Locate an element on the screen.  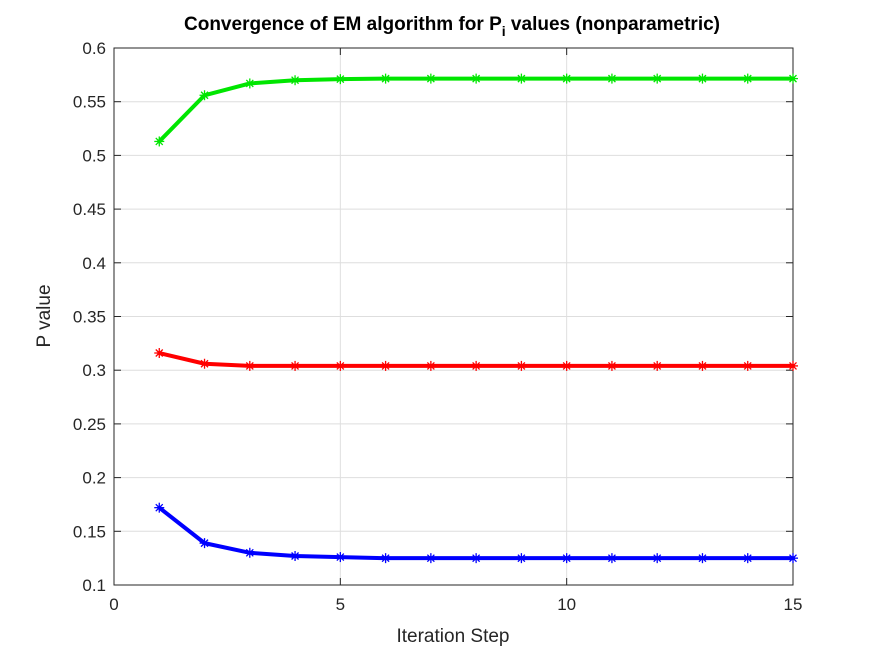
x-axis-label: Iteration Step is located at coordinates (452, 636).